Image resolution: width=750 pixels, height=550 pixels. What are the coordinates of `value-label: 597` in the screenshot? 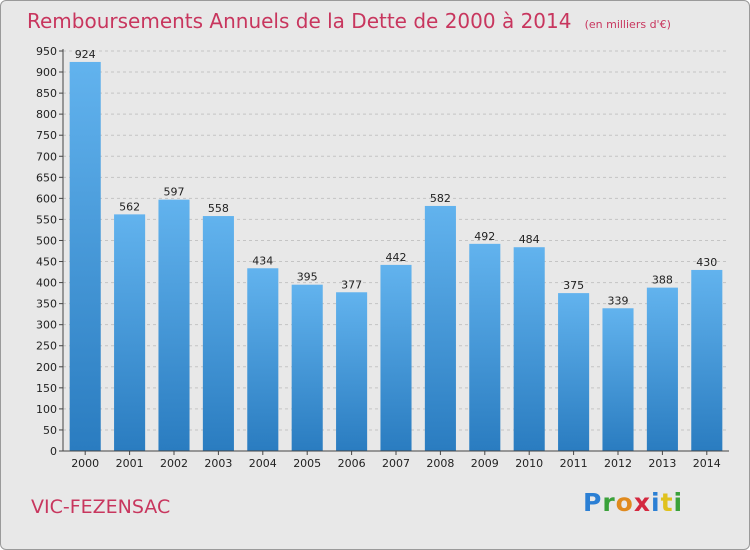 It's located at (174, 192).